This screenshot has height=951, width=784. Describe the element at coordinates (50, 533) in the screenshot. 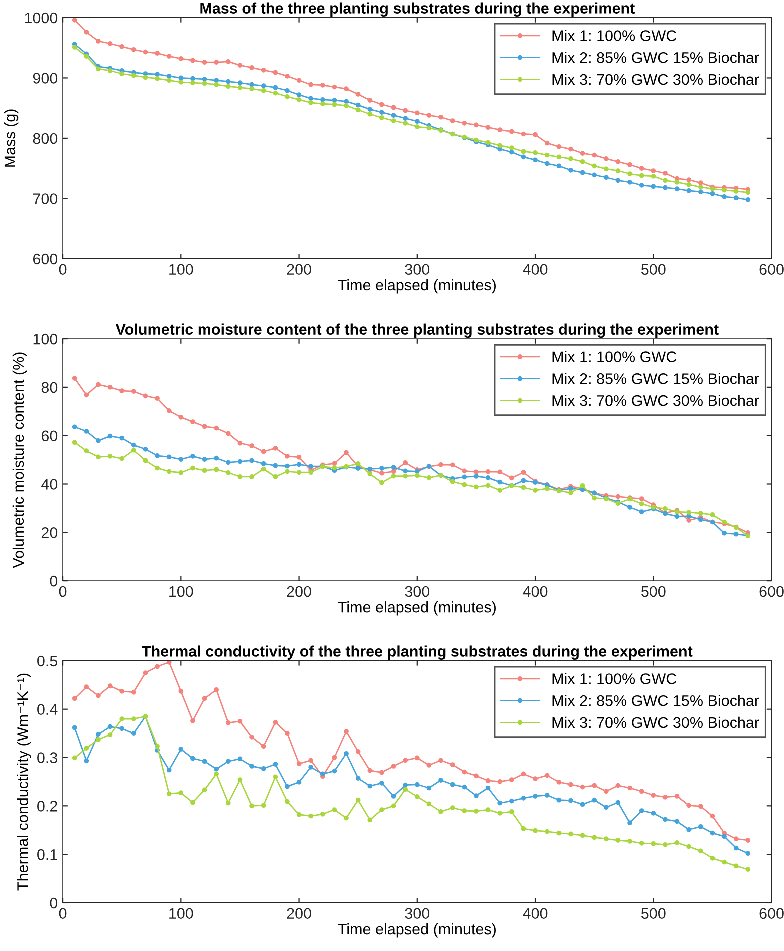

I see `y-tick-label: 20` at that location.